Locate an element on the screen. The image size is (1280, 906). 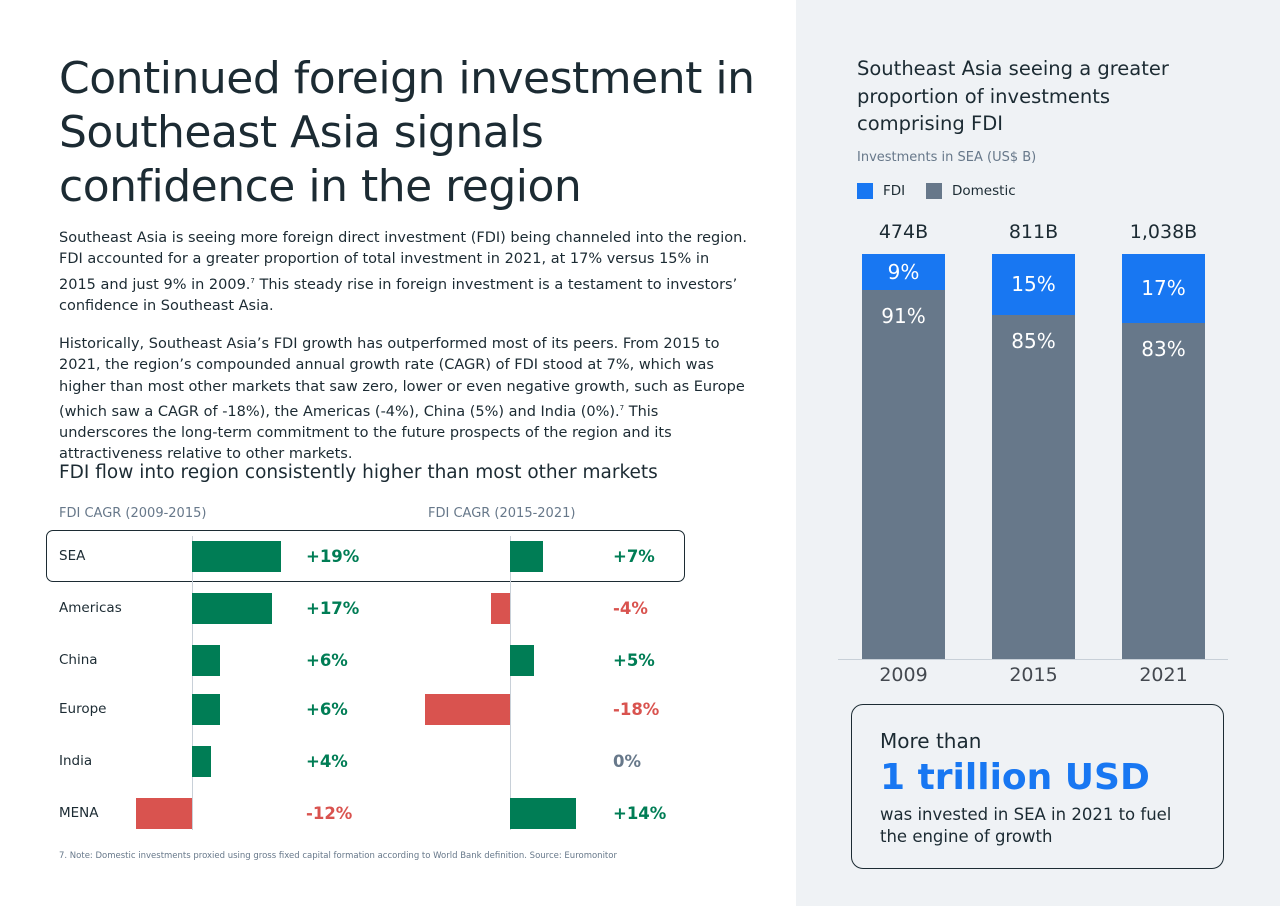
cagr-value-0-india: +4% is located at coordinates (327, 761).